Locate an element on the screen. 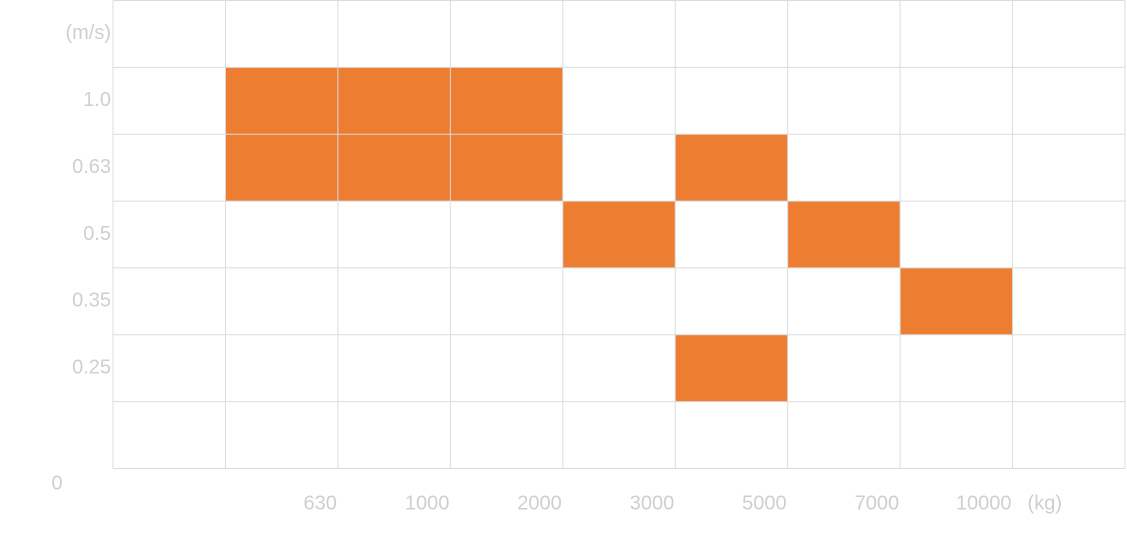 The image size is (1127, 536). x-label: 2000 is located at coordinates (539, 503).